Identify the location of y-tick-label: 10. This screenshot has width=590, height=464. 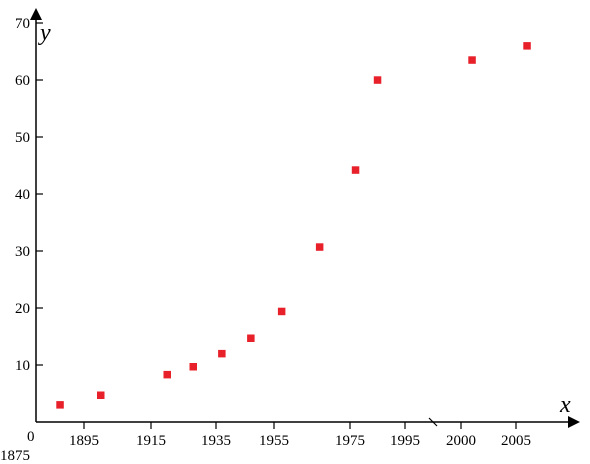
(22, 366).